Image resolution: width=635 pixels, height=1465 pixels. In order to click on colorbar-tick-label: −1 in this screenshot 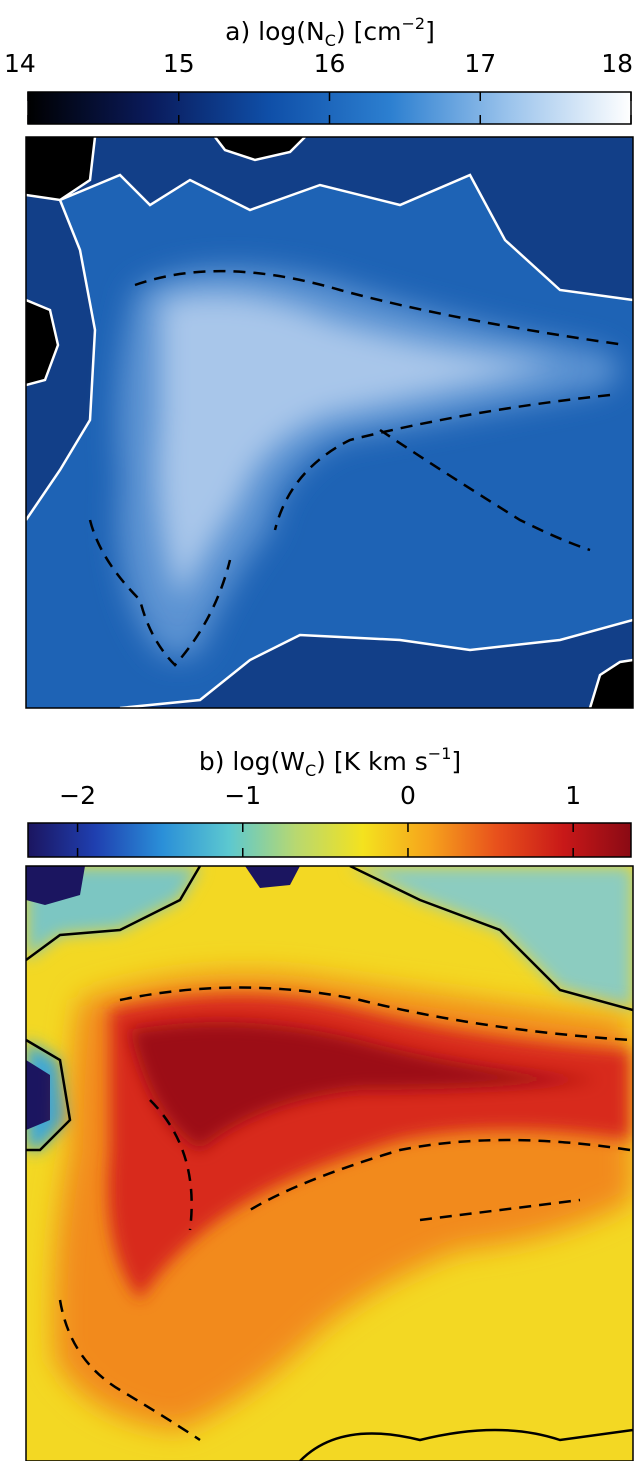, I will do `click(242, 795)`.